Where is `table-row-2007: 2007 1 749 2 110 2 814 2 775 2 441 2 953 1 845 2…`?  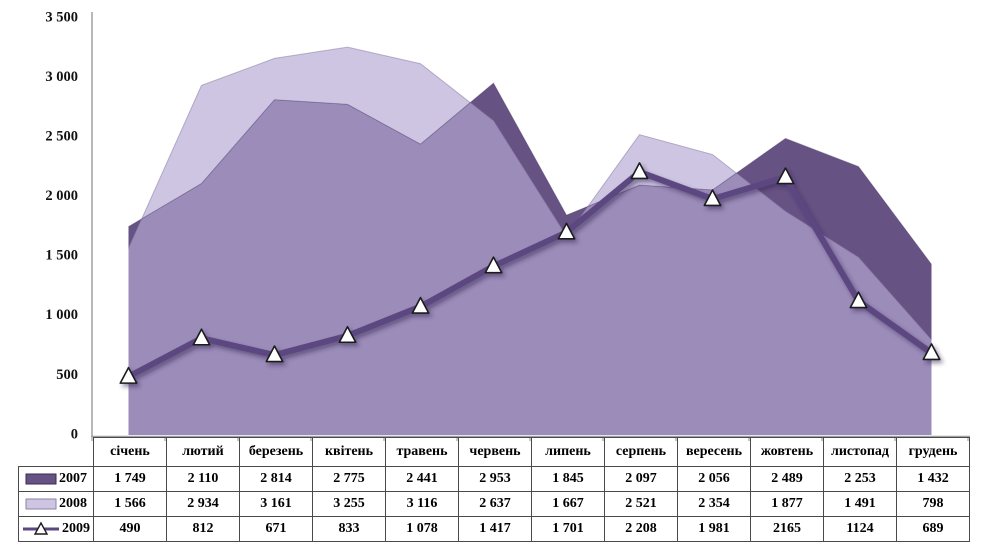 table-row-2007: 2007 1 749 2 110 2 814 2 775 2 441 2 953 1 845 2… is located at coordinates (494, 479).